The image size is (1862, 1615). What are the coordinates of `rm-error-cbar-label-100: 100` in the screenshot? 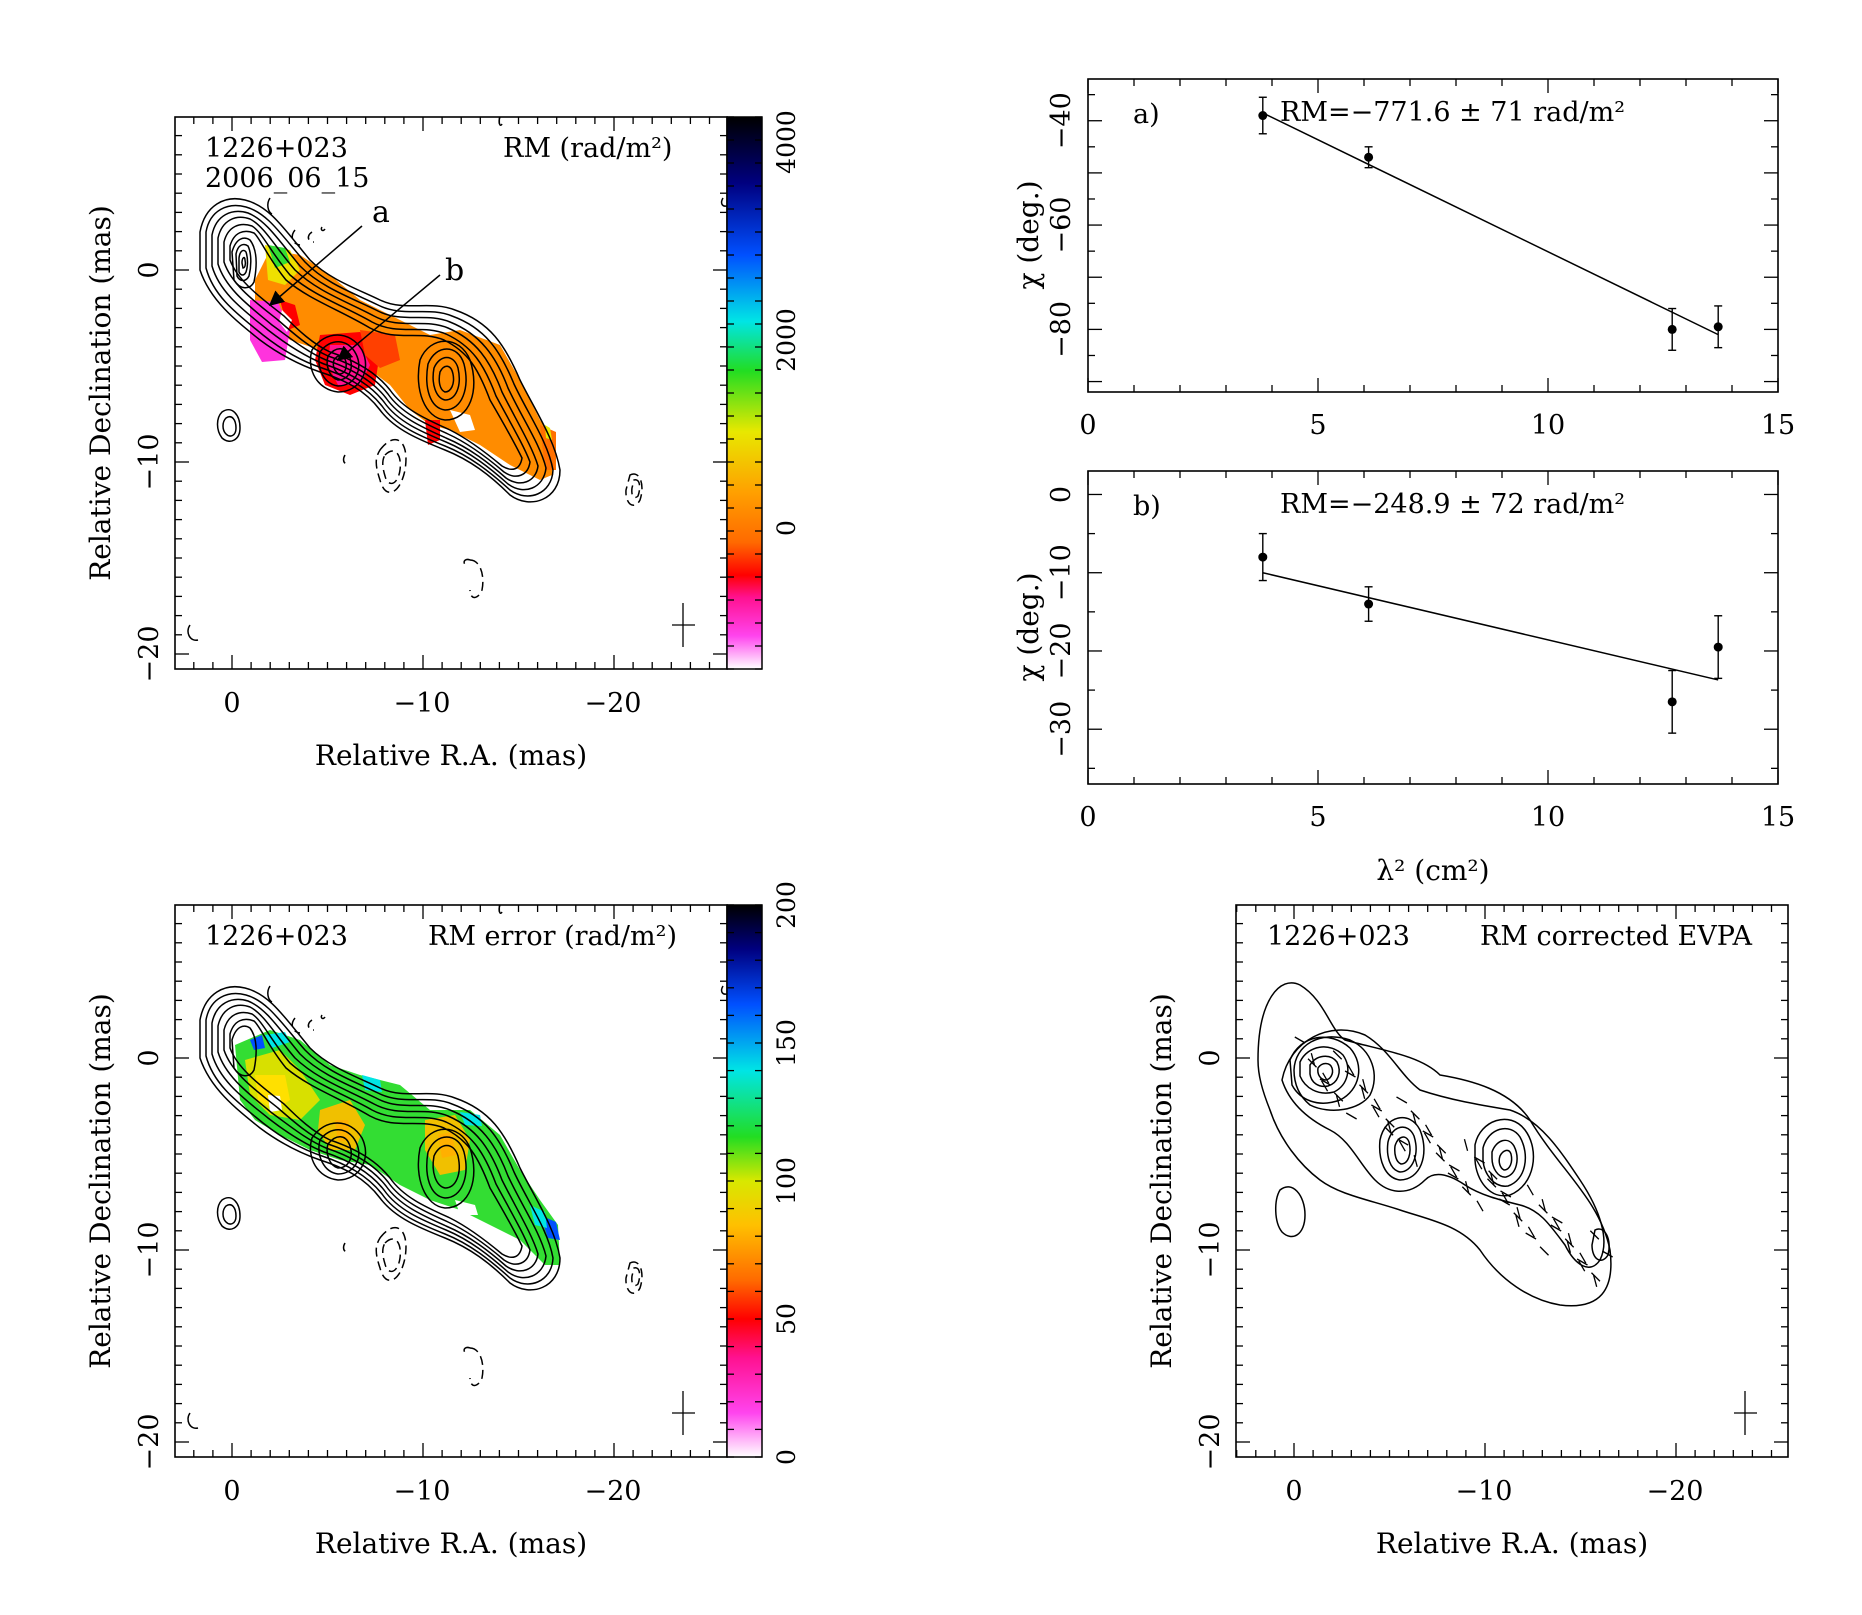 It's located at (786, 1181).